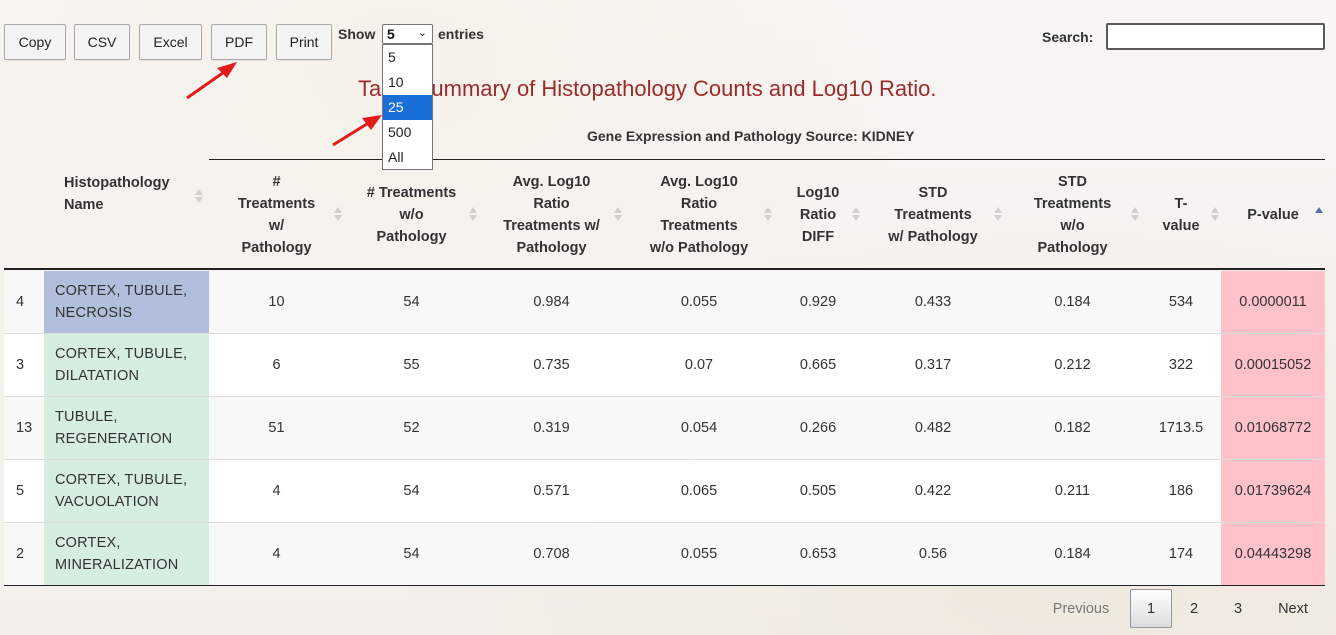  I want to click on pagination-page: 2, so click(1194, 608).